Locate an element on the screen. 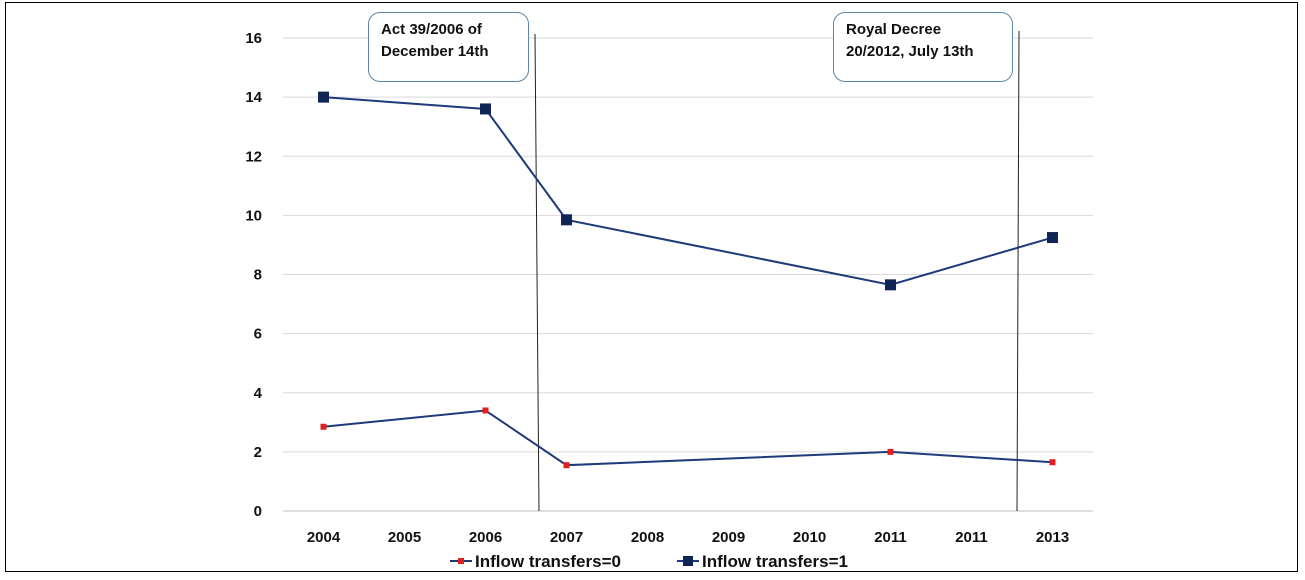  x-tick-label: 2013 is located at coordinates (1052, 537).